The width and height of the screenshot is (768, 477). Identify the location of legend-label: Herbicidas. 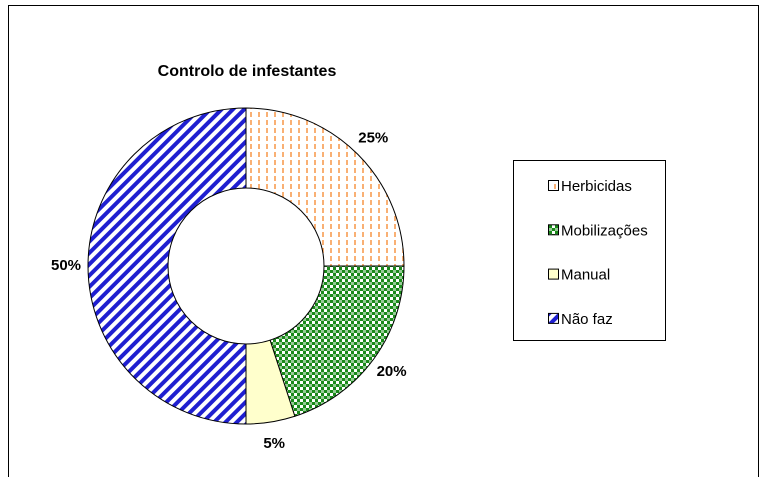
(596, 186).